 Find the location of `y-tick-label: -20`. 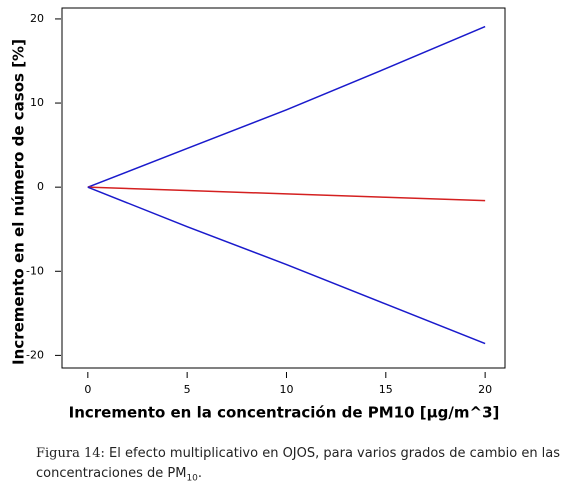

y-tick-label: -20 is located at coordinates (35, 354).